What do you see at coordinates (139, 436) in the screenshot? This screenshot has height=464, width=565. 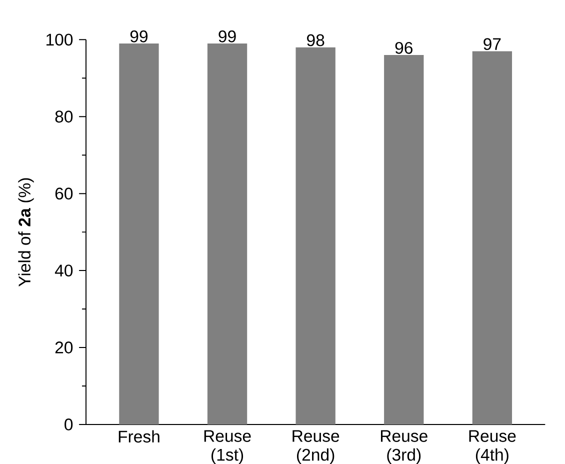 I see `x-tick-label: Fresh` at bounding box center [139, 436].